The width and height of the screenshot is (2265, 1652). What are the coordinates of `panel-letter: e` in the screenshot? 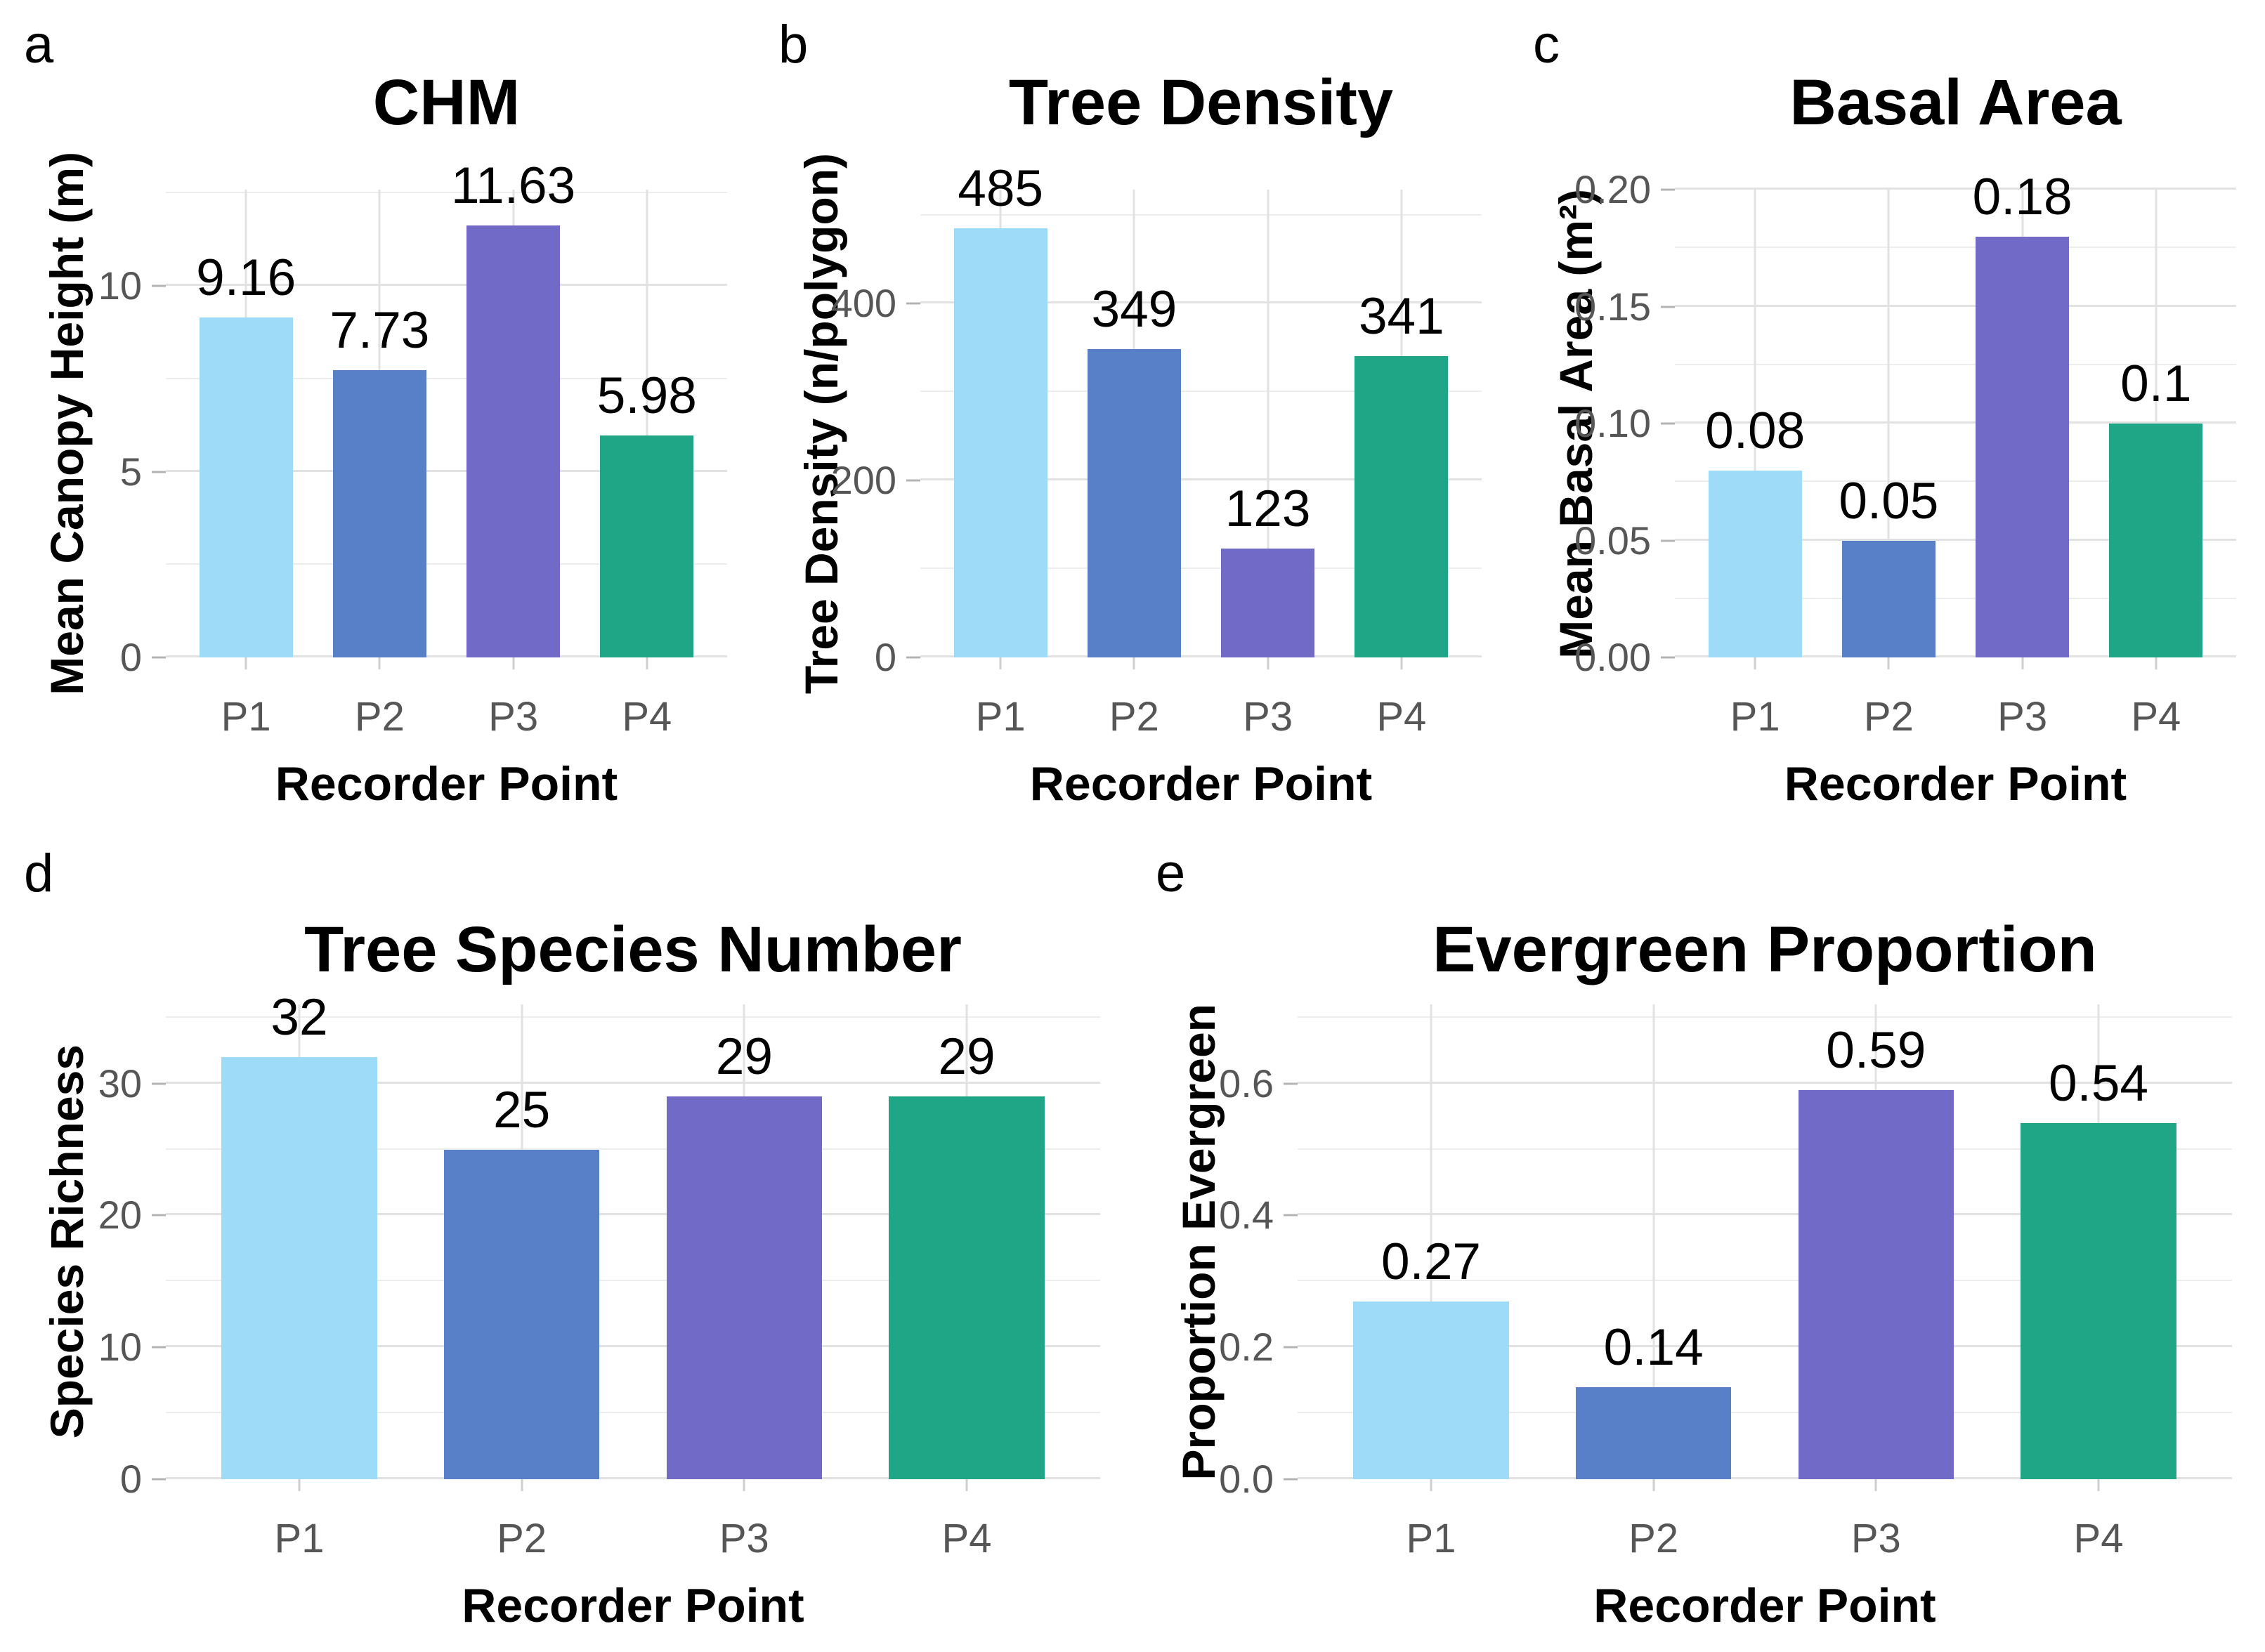 It's located at (1171, 873).